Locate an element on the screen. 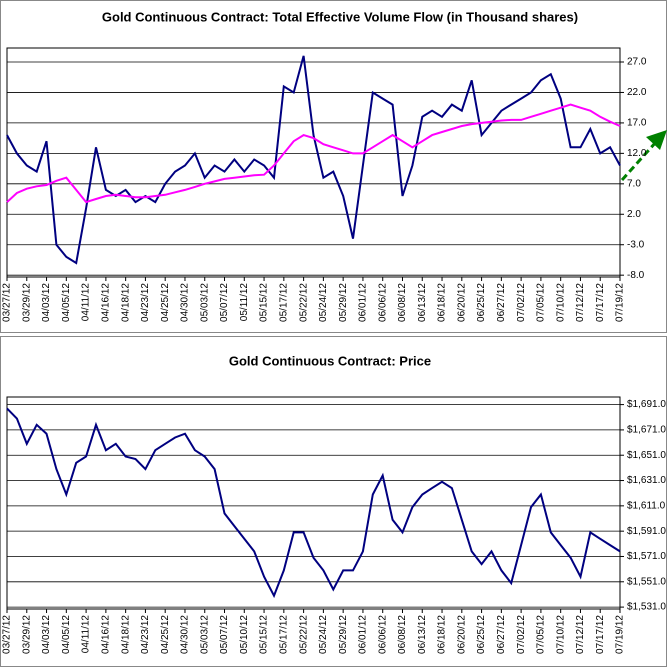 This screenshot has height=668, width=668. trend-arrow is located at coordinates (643, 156).